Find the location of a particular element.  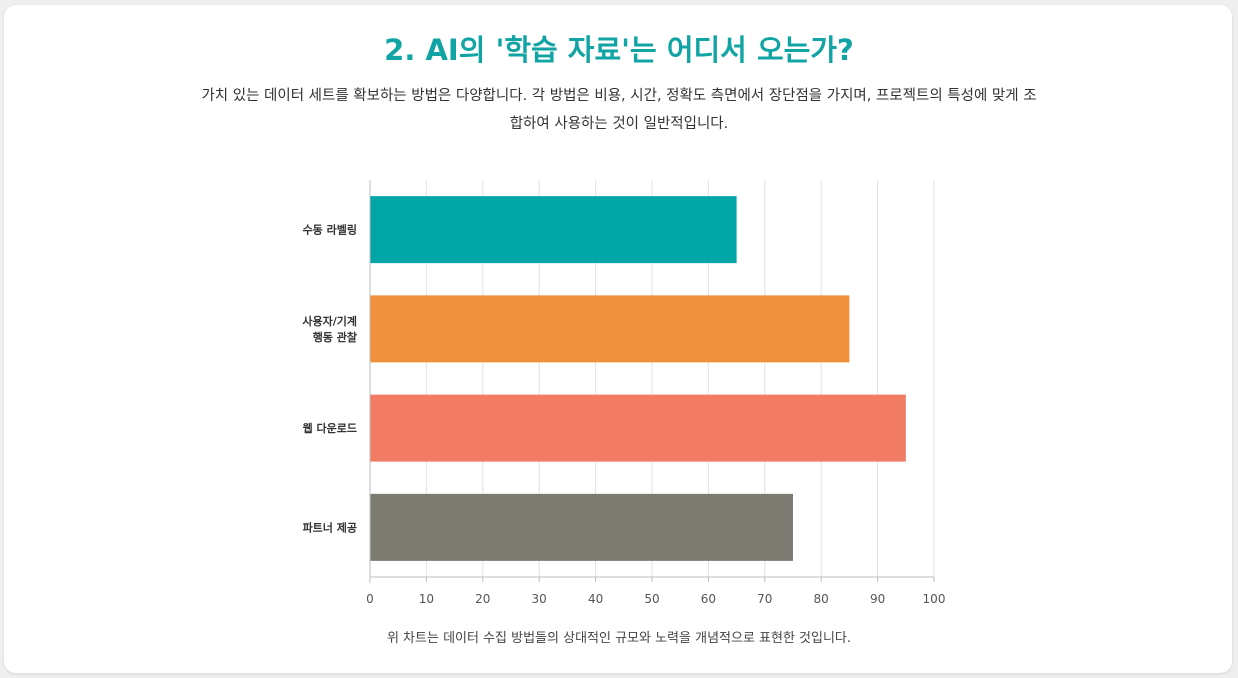

x-tick-label: 70 is located at coordinates (764, 599).